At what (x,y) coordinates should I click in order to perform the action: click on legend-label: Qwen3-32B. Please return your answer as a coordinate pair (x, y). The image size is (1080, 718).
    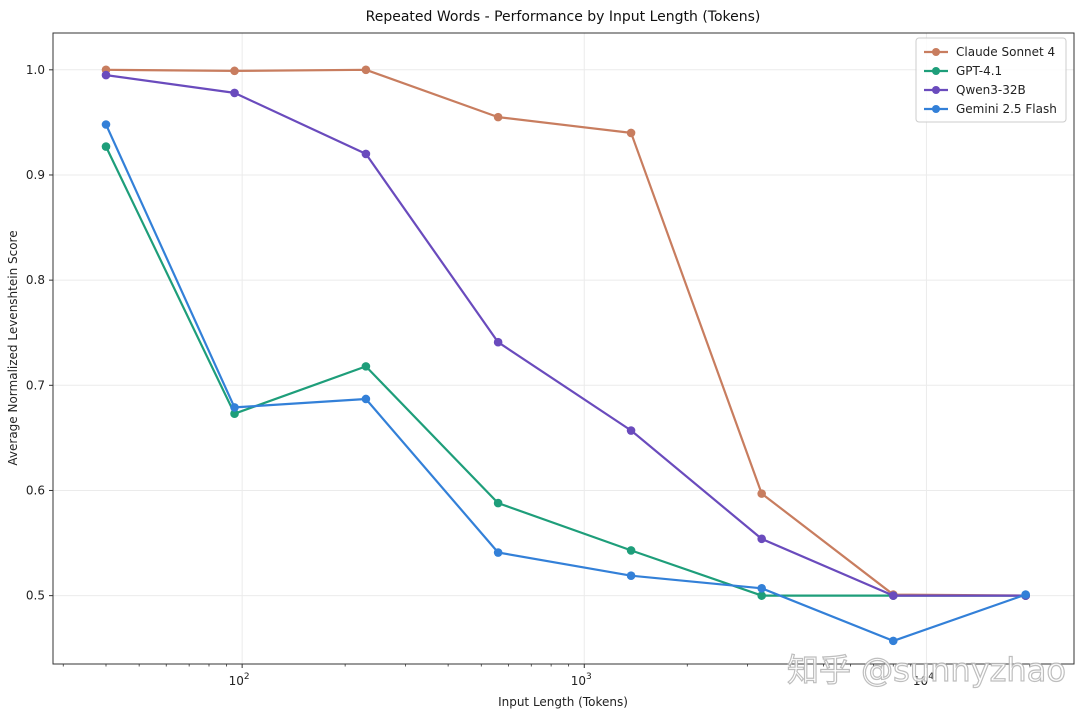
    Looking at the image, I should click on (991, 90).